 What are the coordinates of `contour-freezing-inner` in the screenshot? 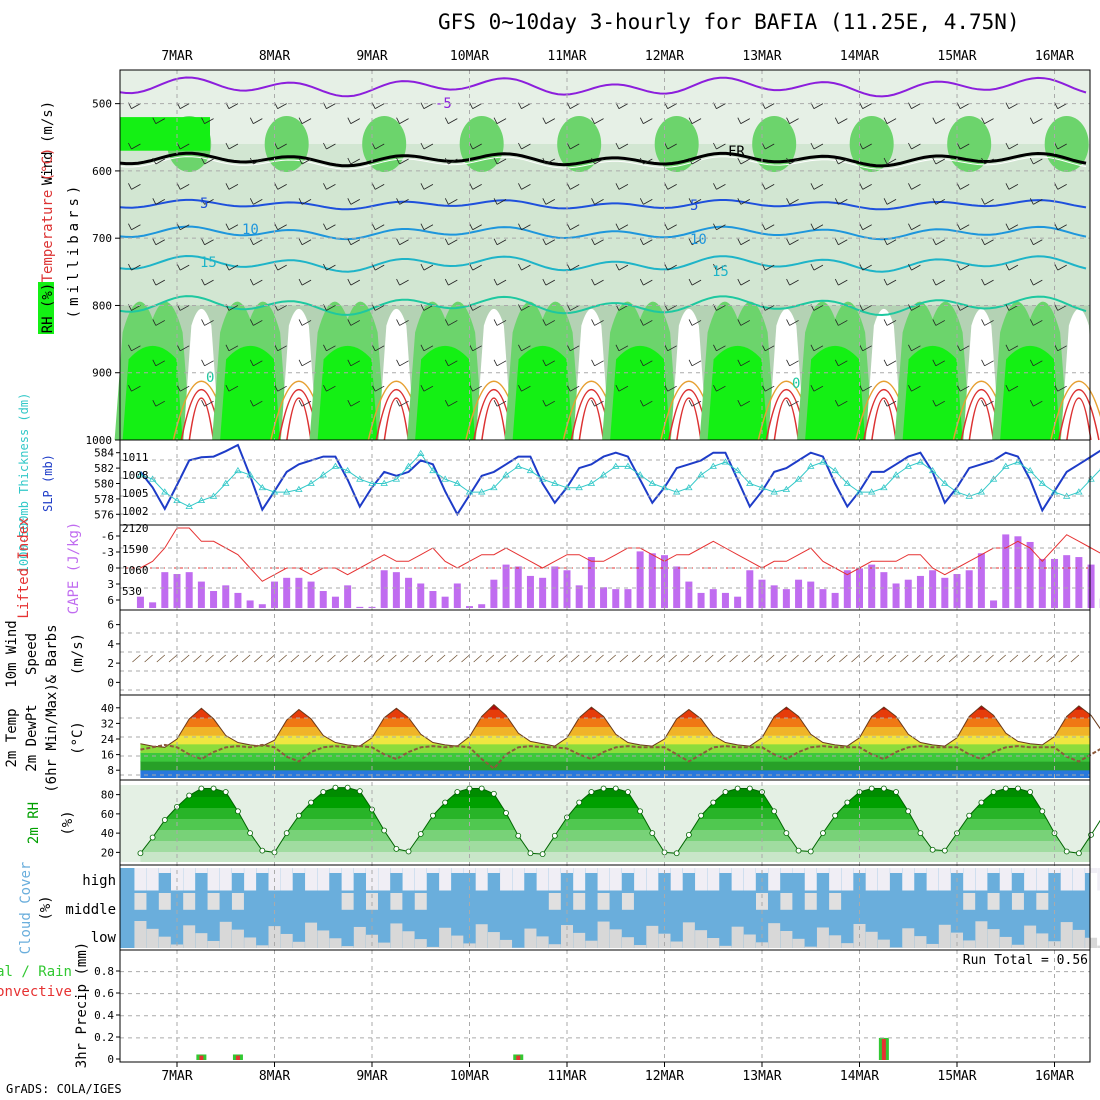 It's located at (603, 163).